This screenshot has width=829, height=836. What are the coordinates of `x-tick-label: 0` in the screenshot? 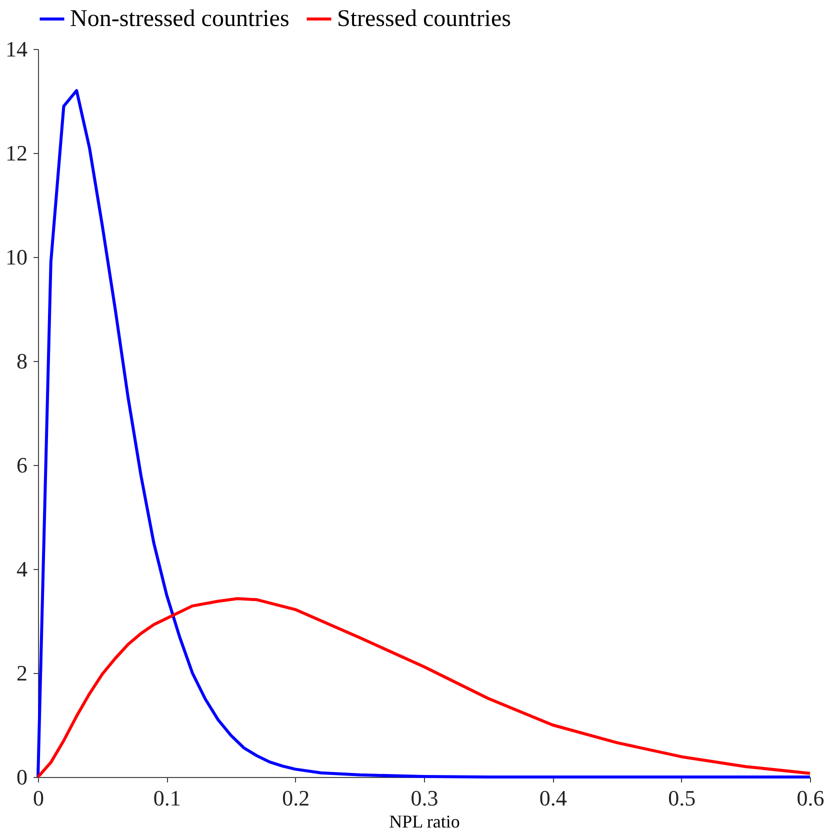 It's located at (38, 798).